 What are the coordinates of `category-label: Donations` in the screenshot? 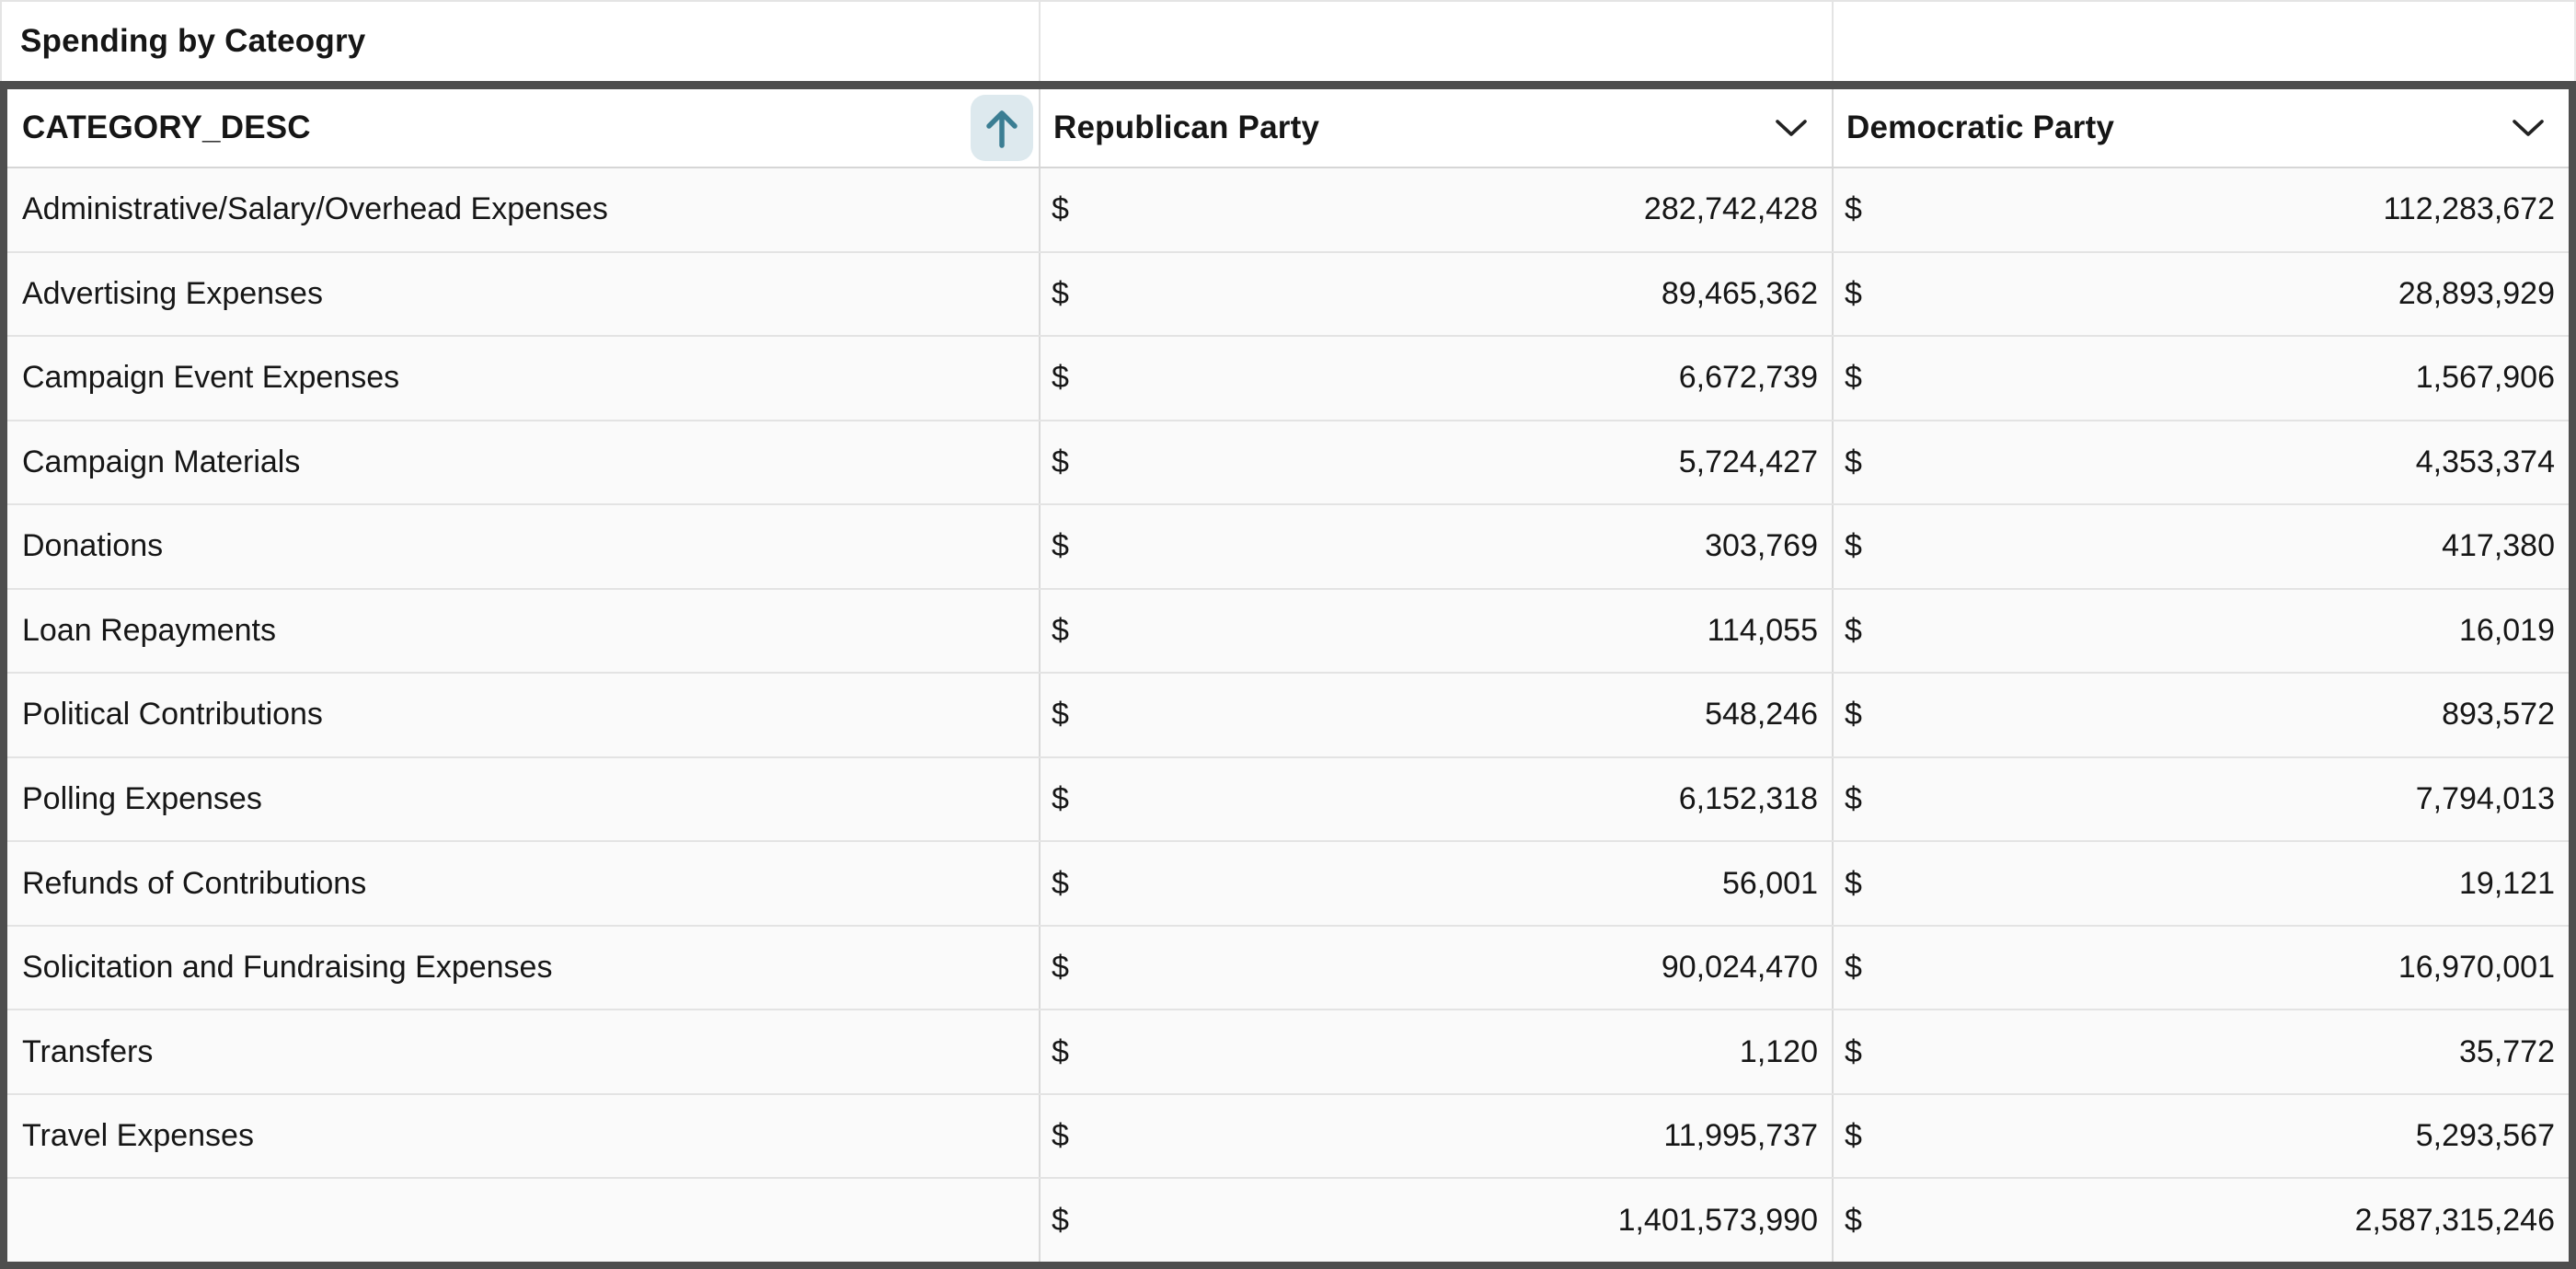 It's located at (93, 546).